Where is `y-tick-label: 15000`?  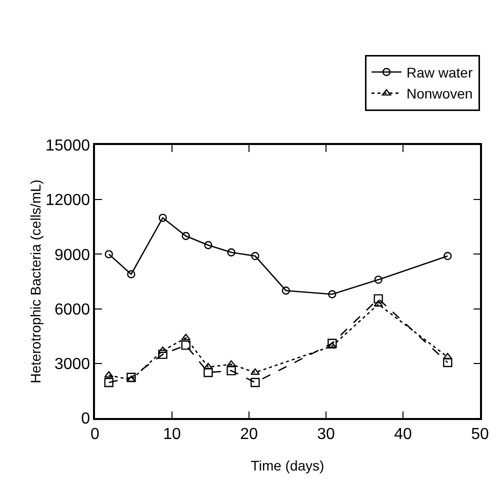
y-tick-label: 15000 is located at coordinates (68, 146).